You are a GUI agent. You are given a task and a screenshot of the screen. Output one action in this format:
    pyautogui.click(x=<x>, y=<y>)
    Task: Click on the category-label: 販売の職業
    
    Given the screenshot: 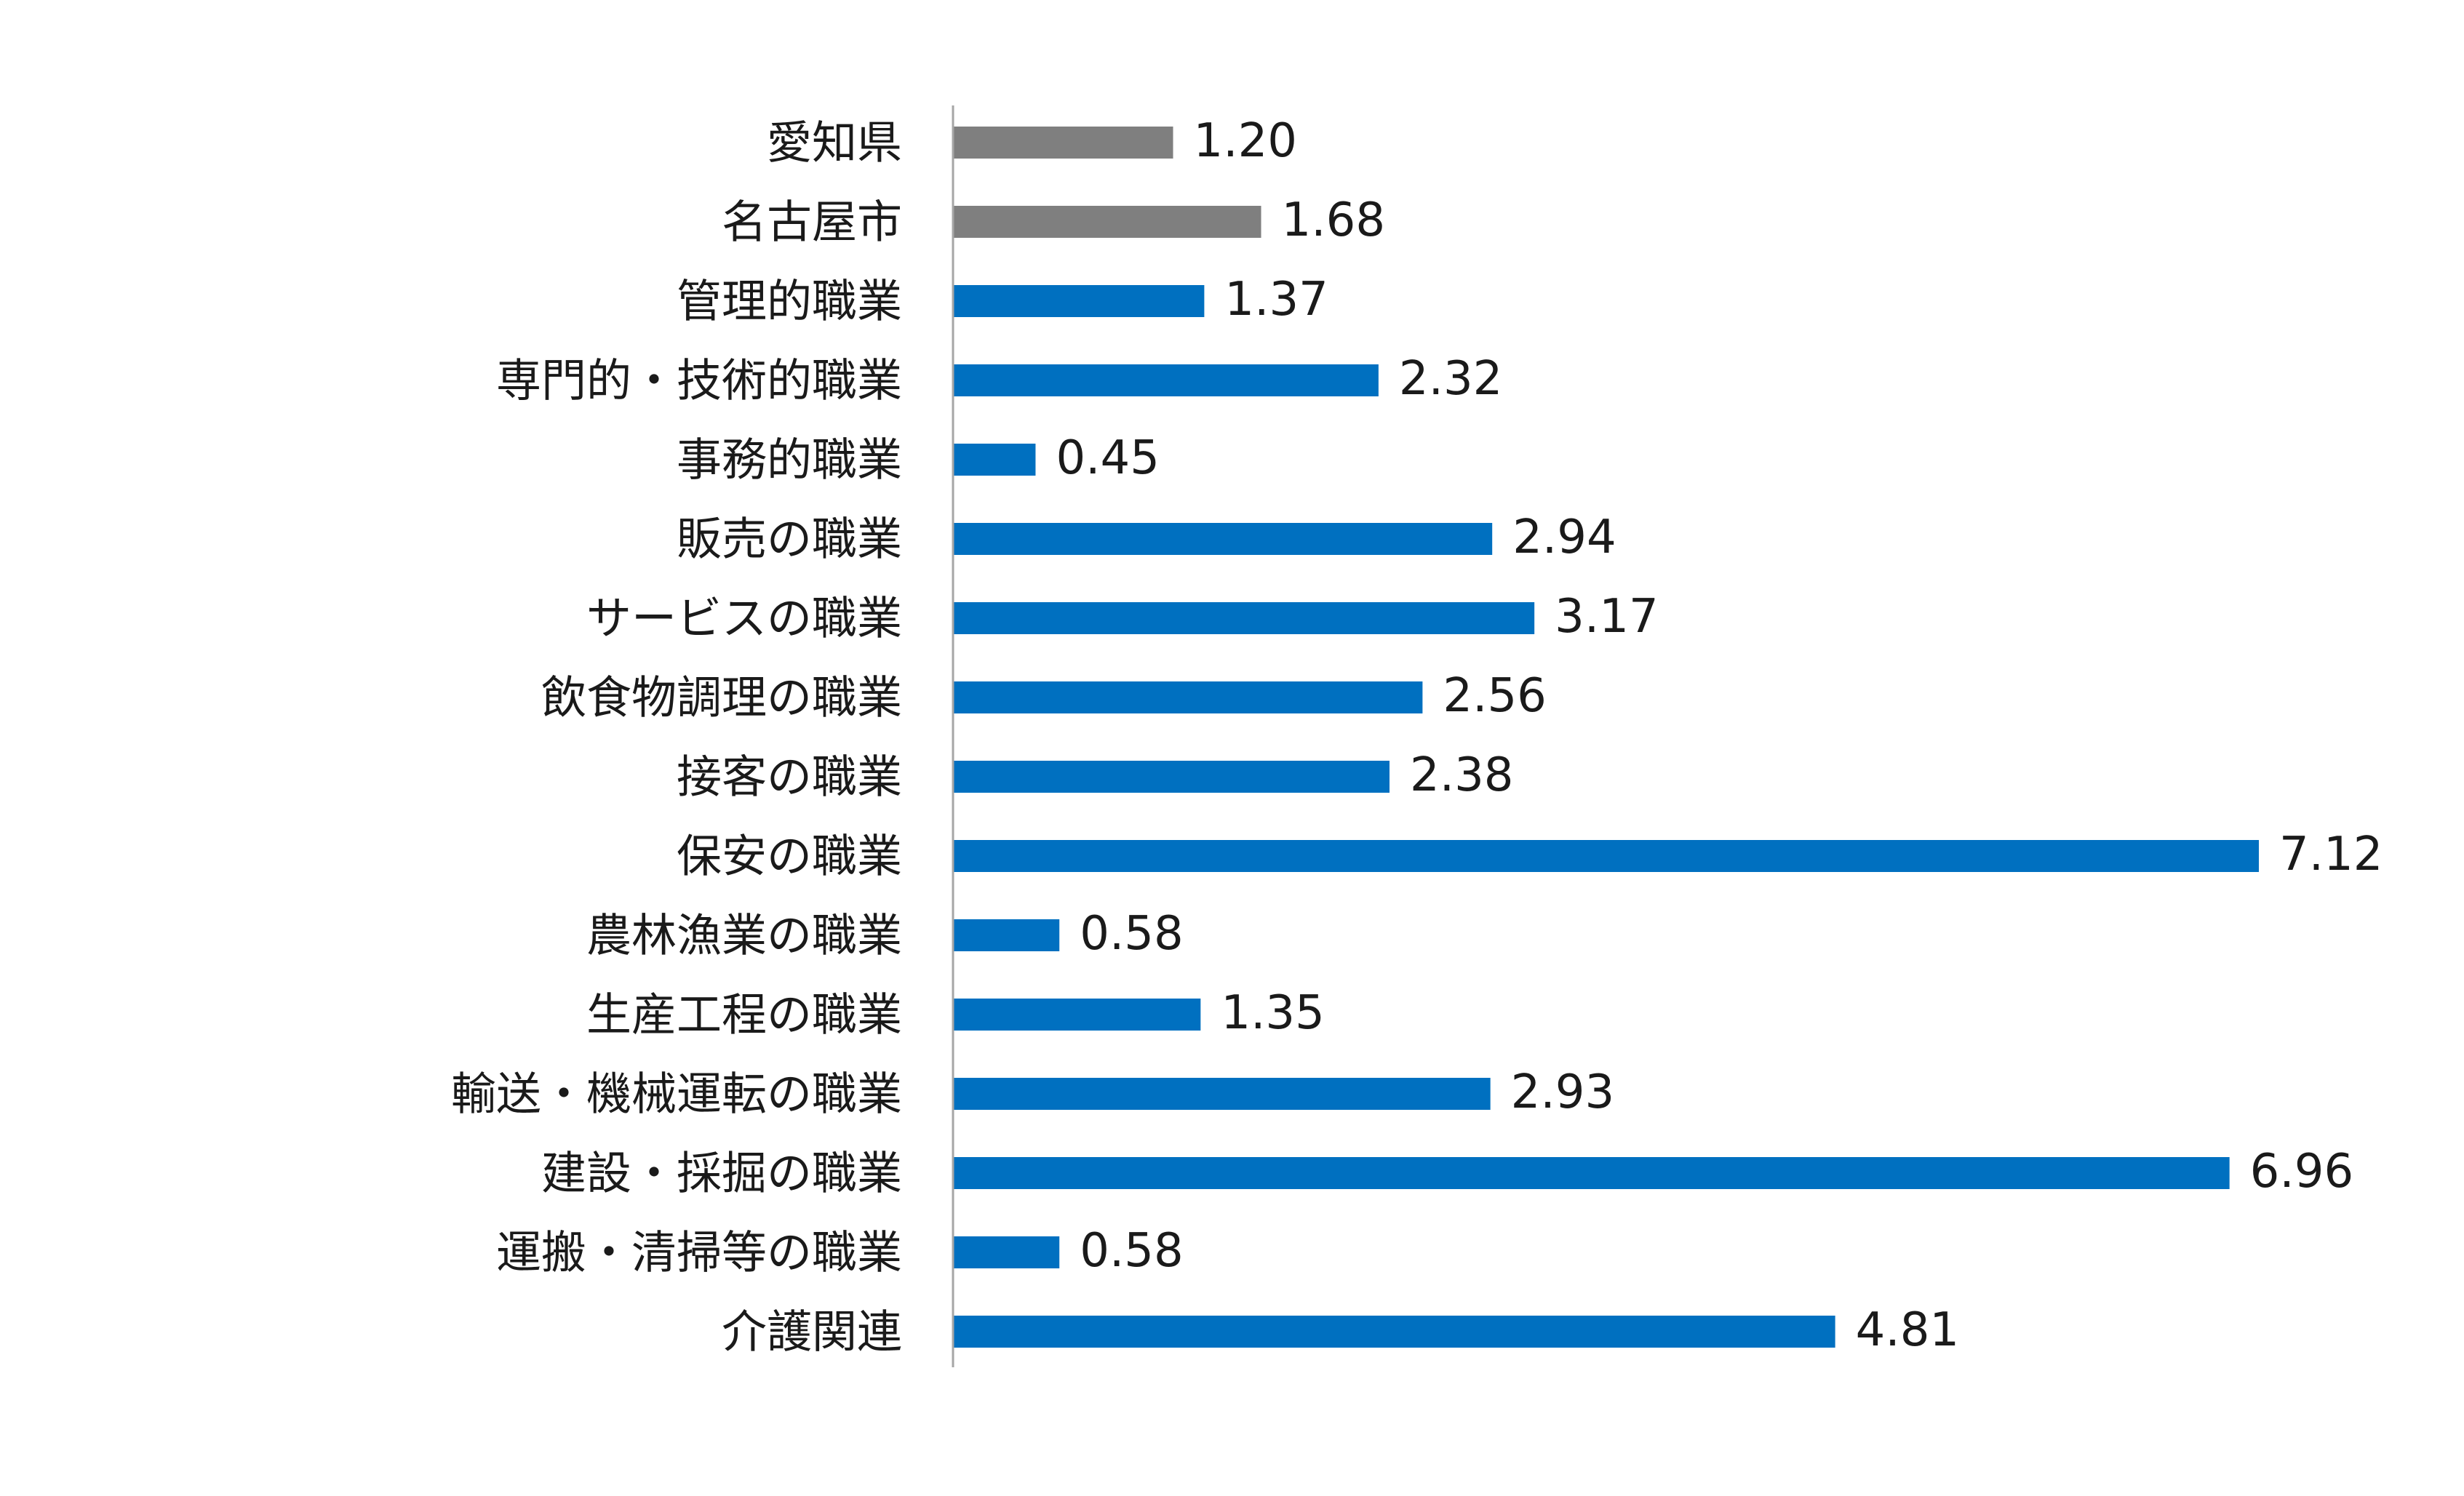 What is the action you would take?
    pyautogui.click(x=789, y=539)
    